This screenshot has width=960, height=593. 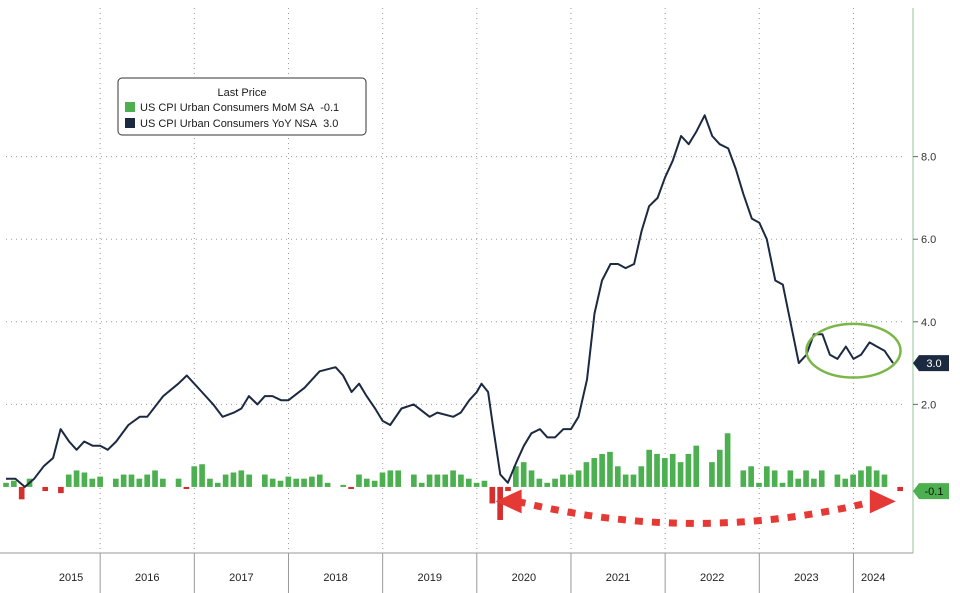 What do you see at coordinates (130, 107) in the screenshot?
I see `legend-swatch-mom` at bounding box center [130, 107].